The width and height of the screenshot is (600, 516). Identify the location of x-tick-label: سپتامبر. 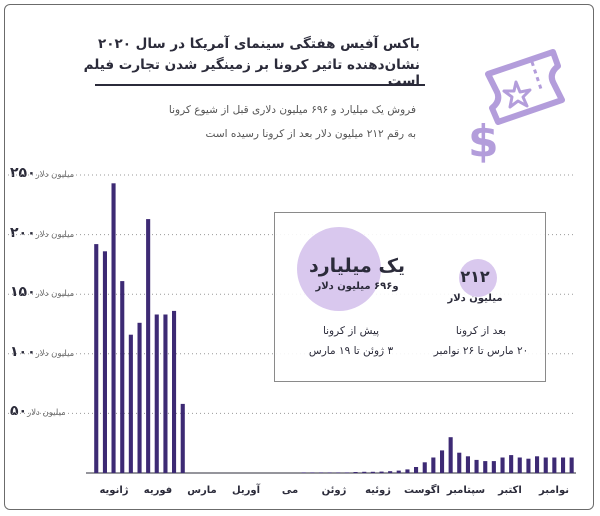
(466, 490).